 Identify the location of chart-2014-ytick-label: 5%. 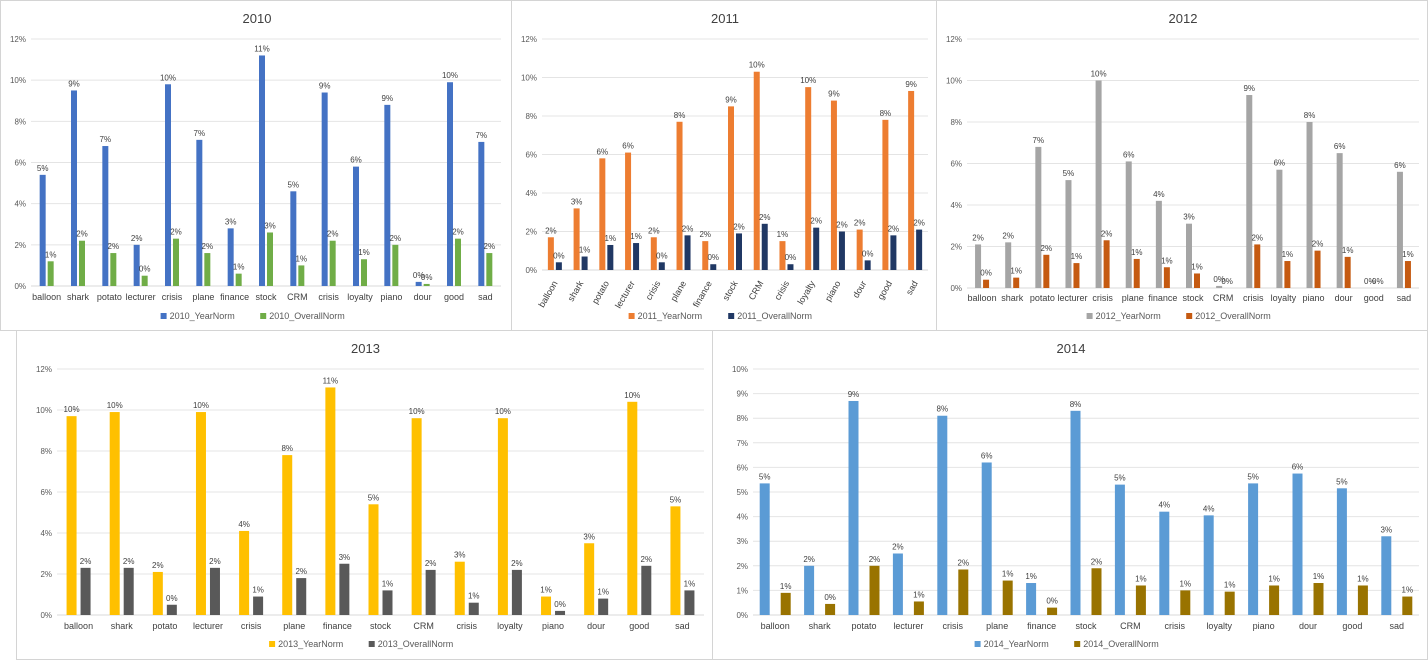
(742, 492).